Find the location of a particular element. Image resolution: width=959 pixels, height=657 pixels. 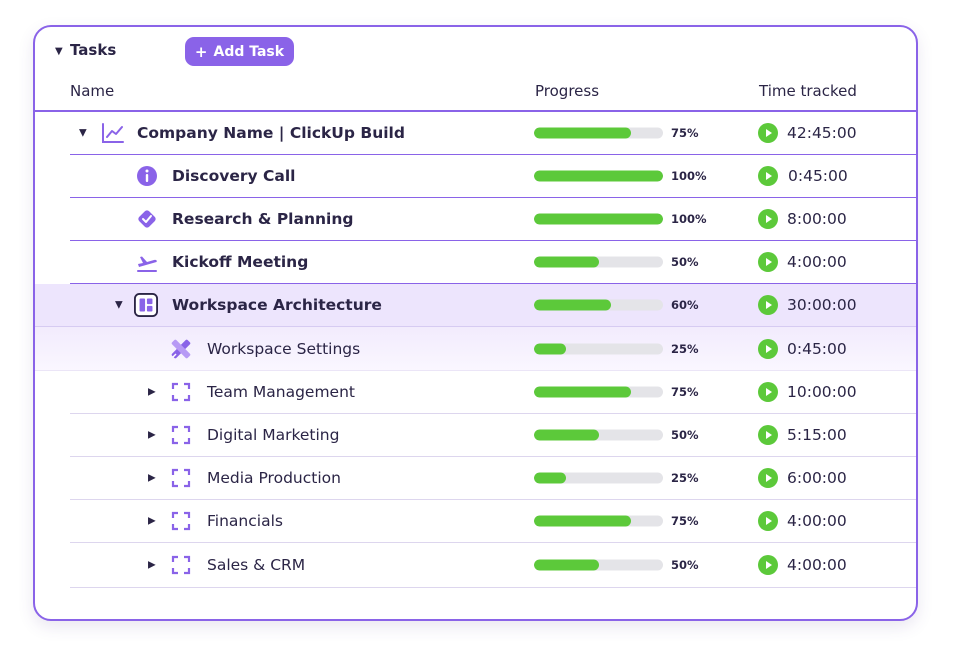

time-tracked: 30:00:00 is located at coordinates (822, 305).